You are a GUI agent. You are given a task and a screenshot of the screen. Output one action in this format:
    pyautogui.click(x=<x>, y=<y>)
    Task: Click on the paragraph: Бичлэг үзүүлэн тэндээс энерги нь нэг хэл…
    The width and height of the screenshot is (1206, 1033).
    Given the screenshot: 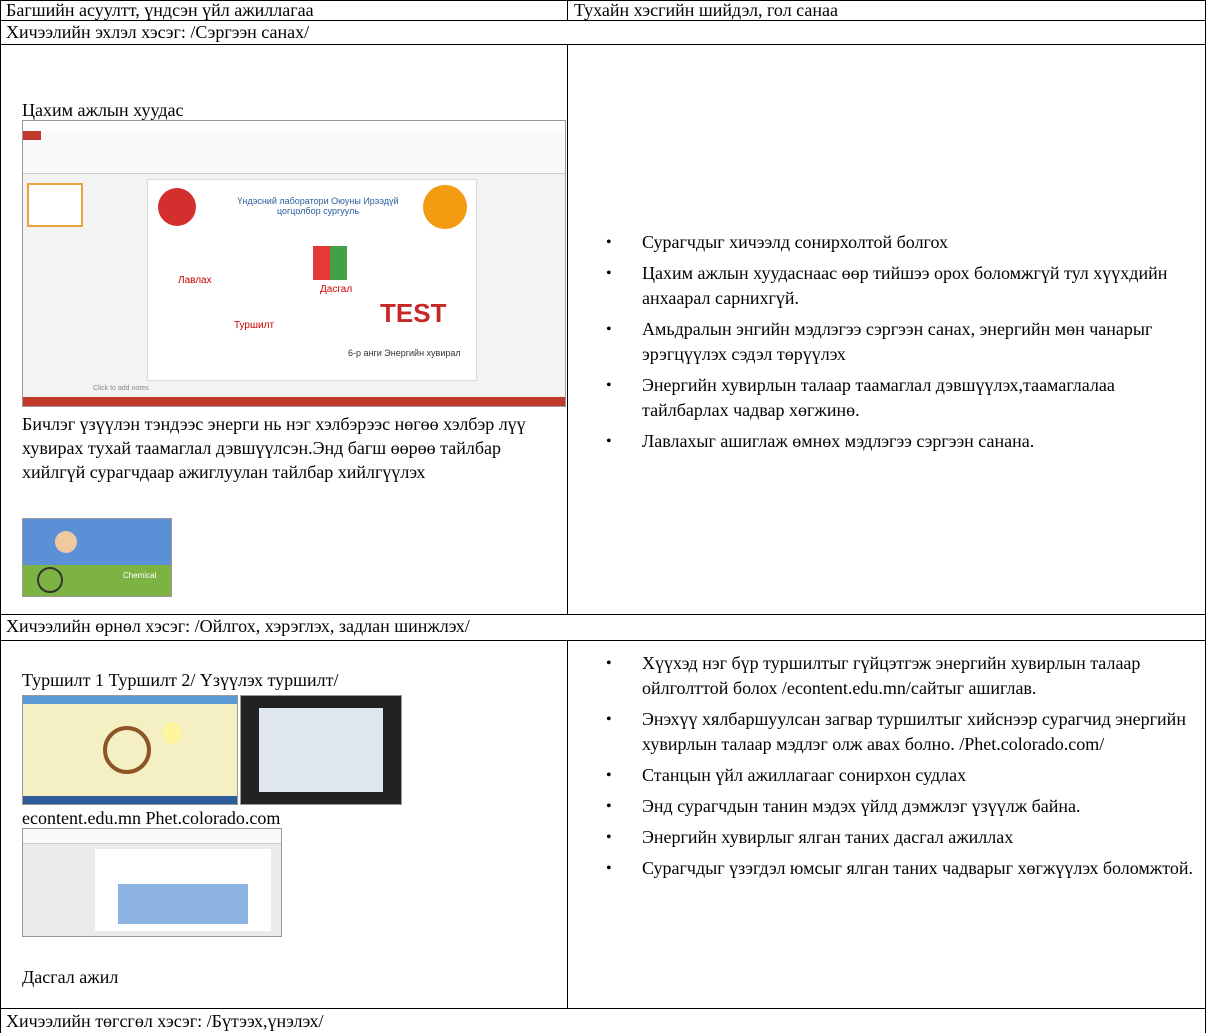 What is the action you would take?
    pyautogui.click(x=274, y=448)
    